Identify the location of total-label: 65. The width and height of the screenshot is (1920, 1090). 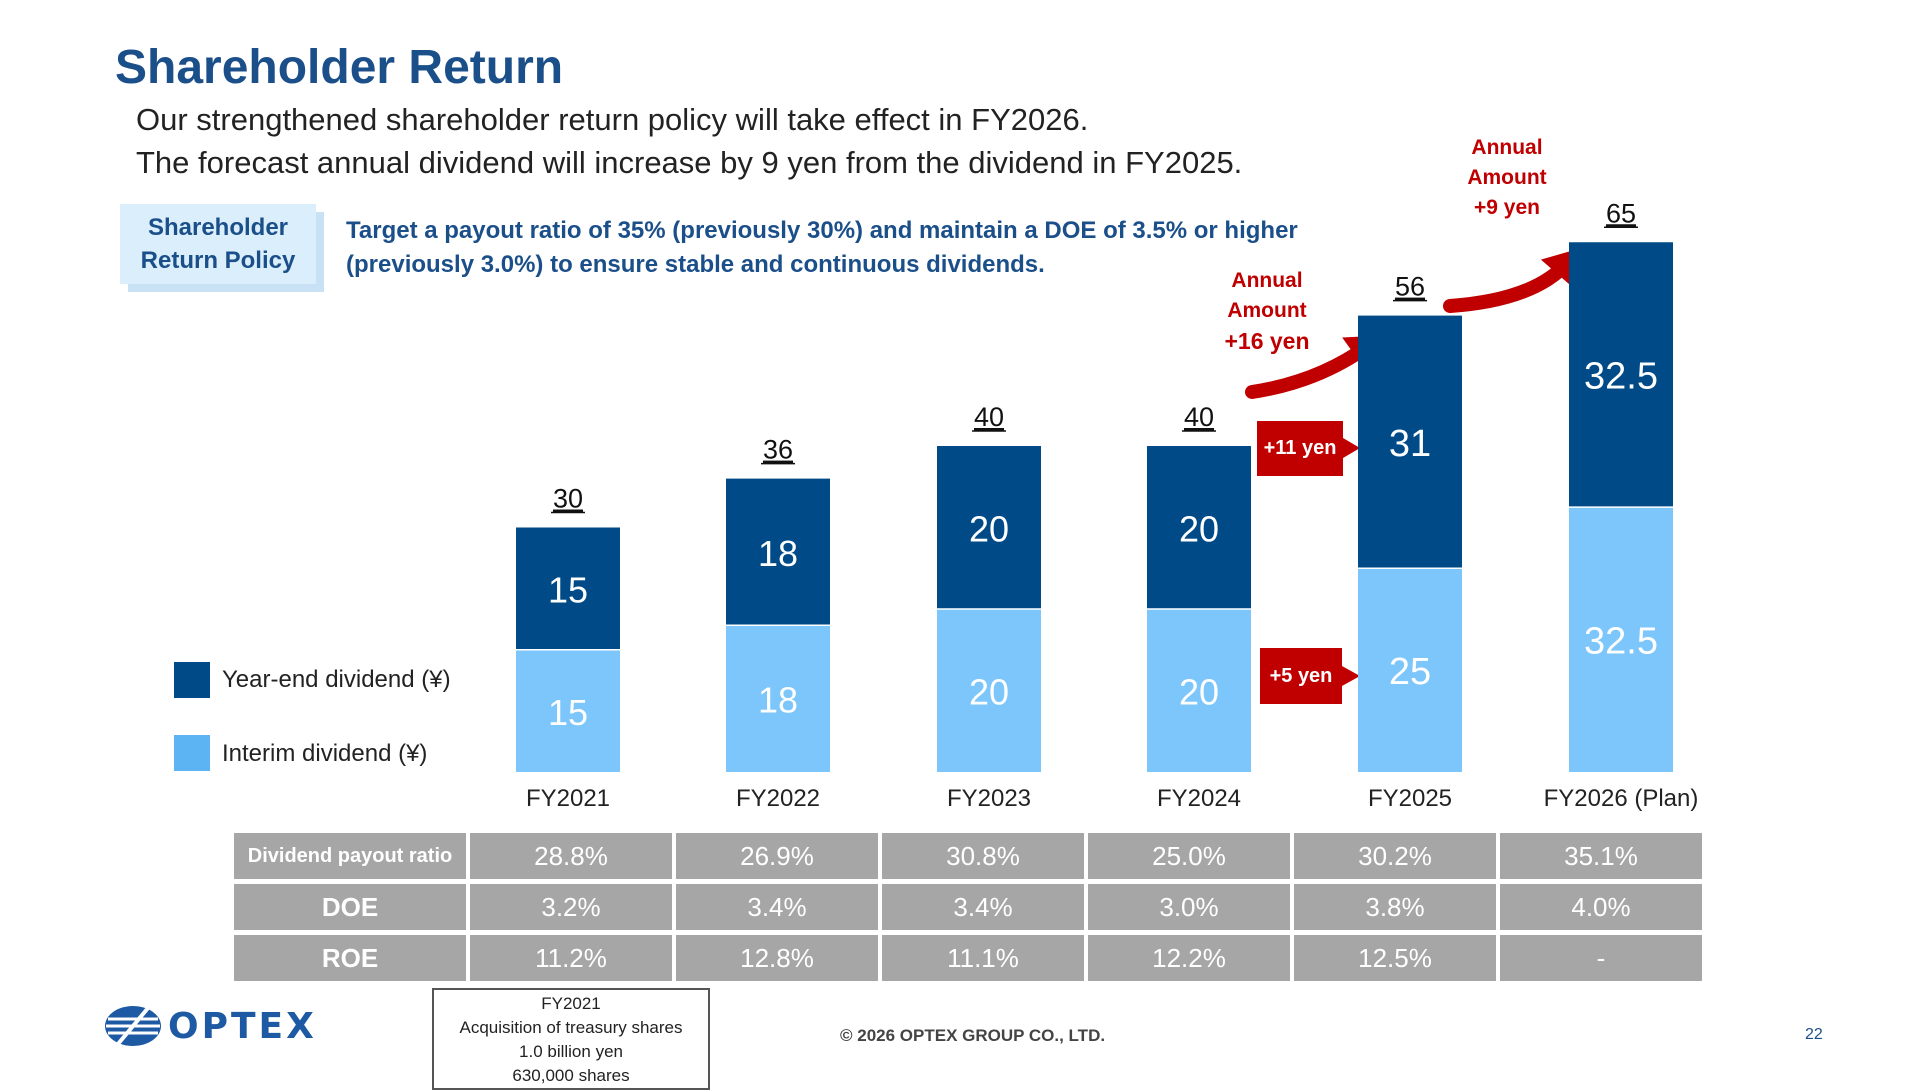
(1621, 213).